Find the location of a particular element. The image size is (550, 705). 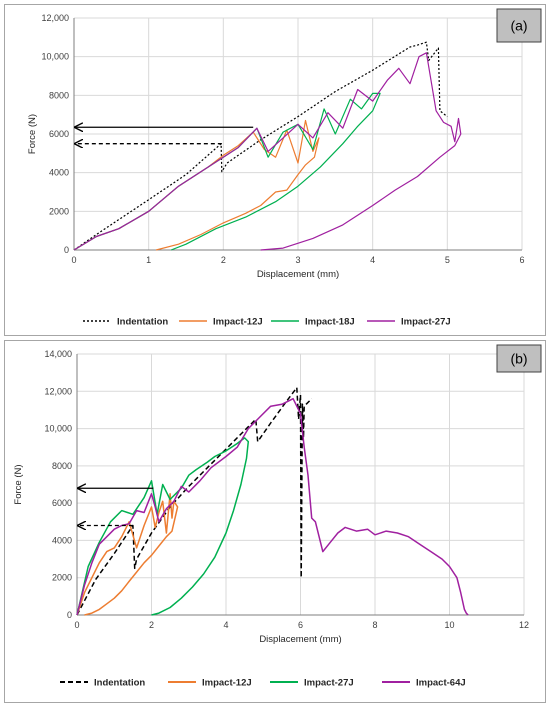

series-line-impact-18j is located at coordinates (227, 171).